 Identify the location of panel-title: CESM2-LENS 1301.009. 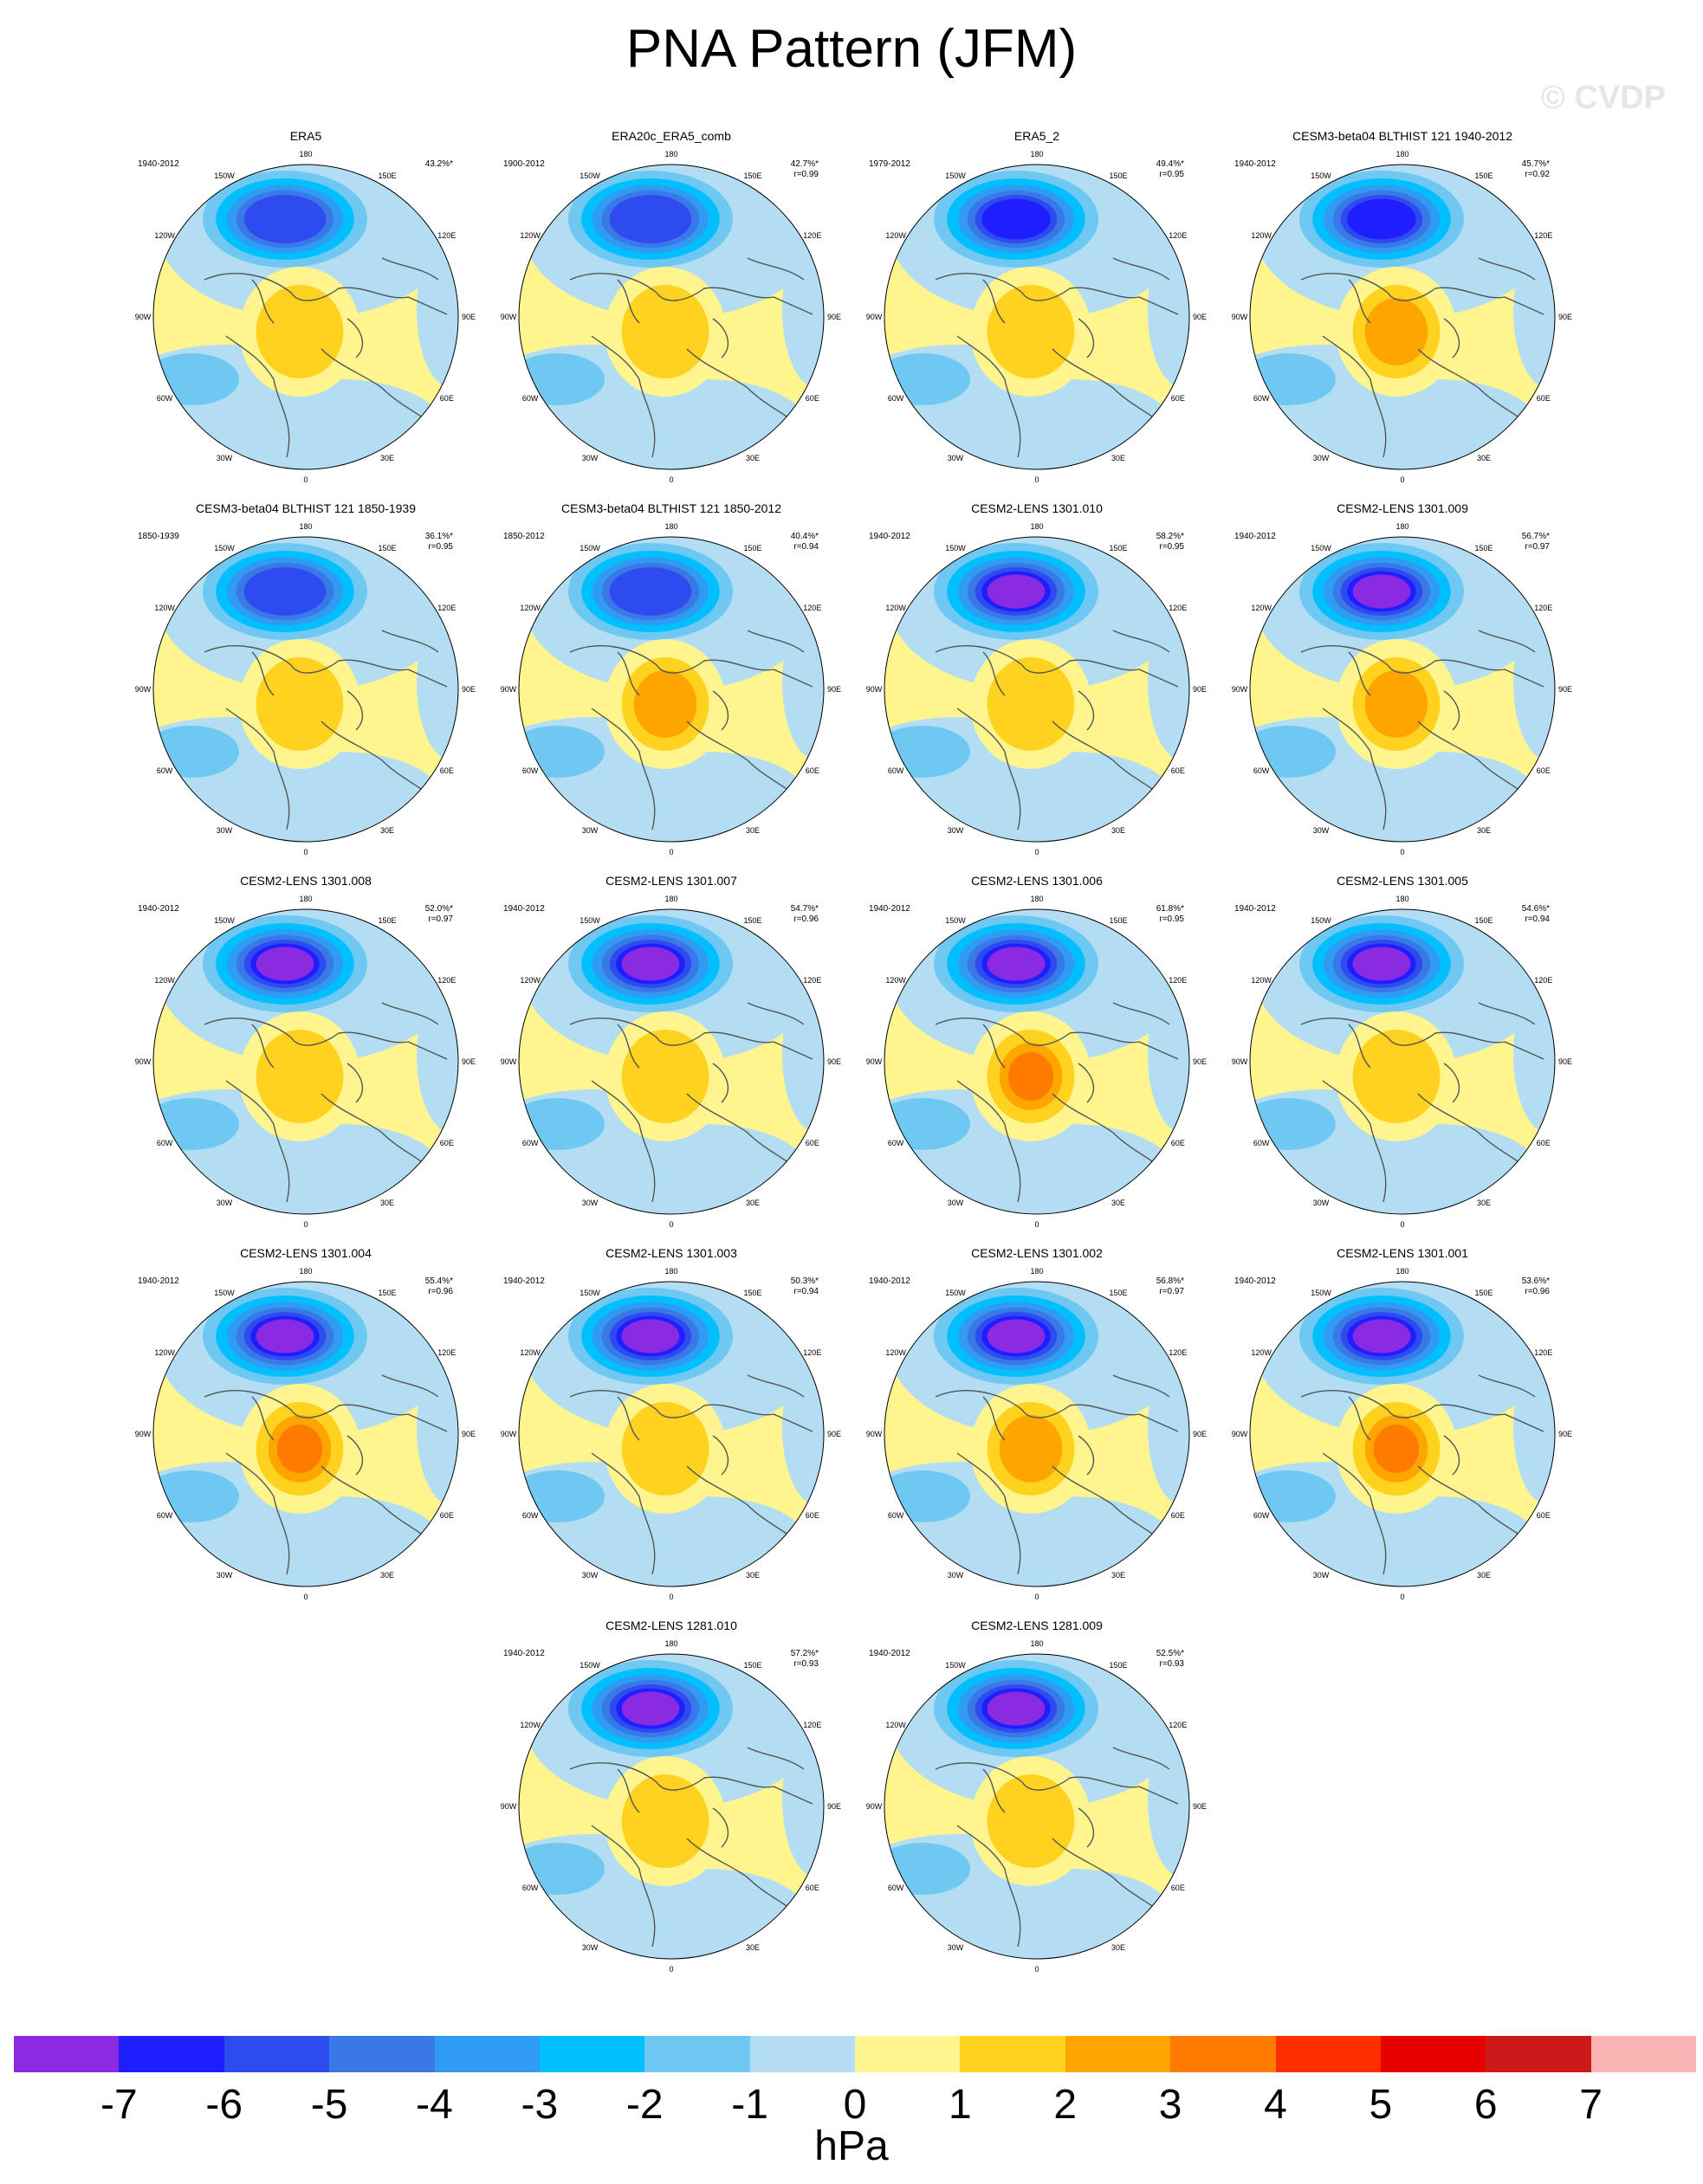
(1402, 508).